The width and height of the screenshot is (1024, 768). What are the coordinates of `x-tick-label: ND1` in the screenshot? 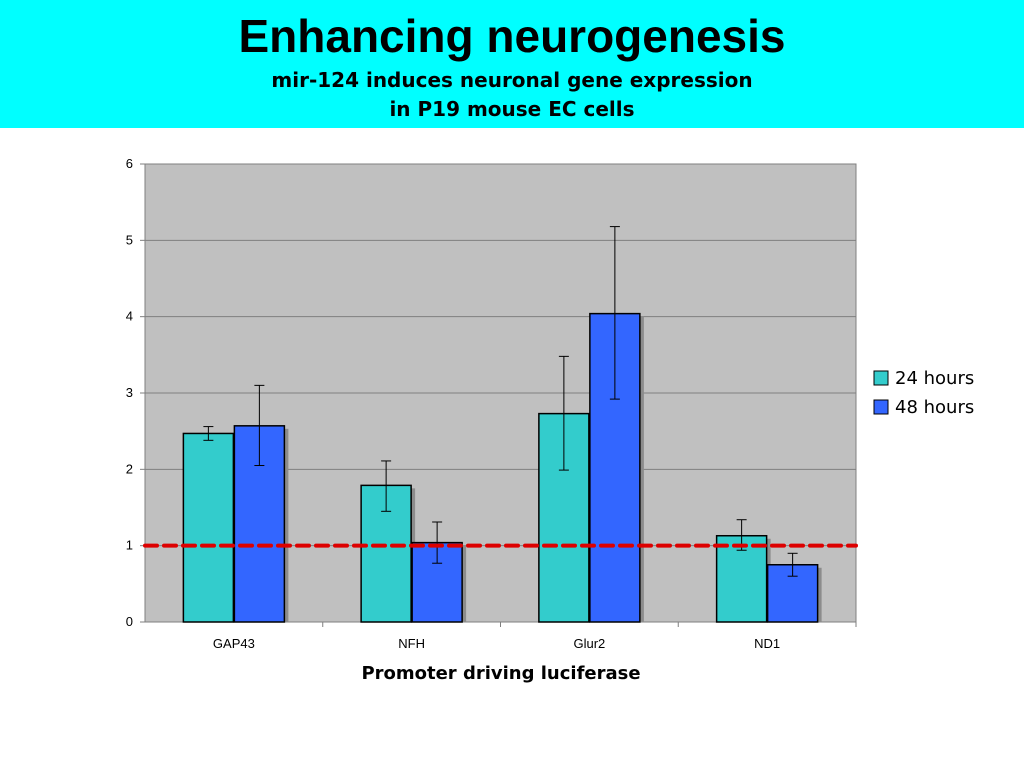 It's located at (767, 643).